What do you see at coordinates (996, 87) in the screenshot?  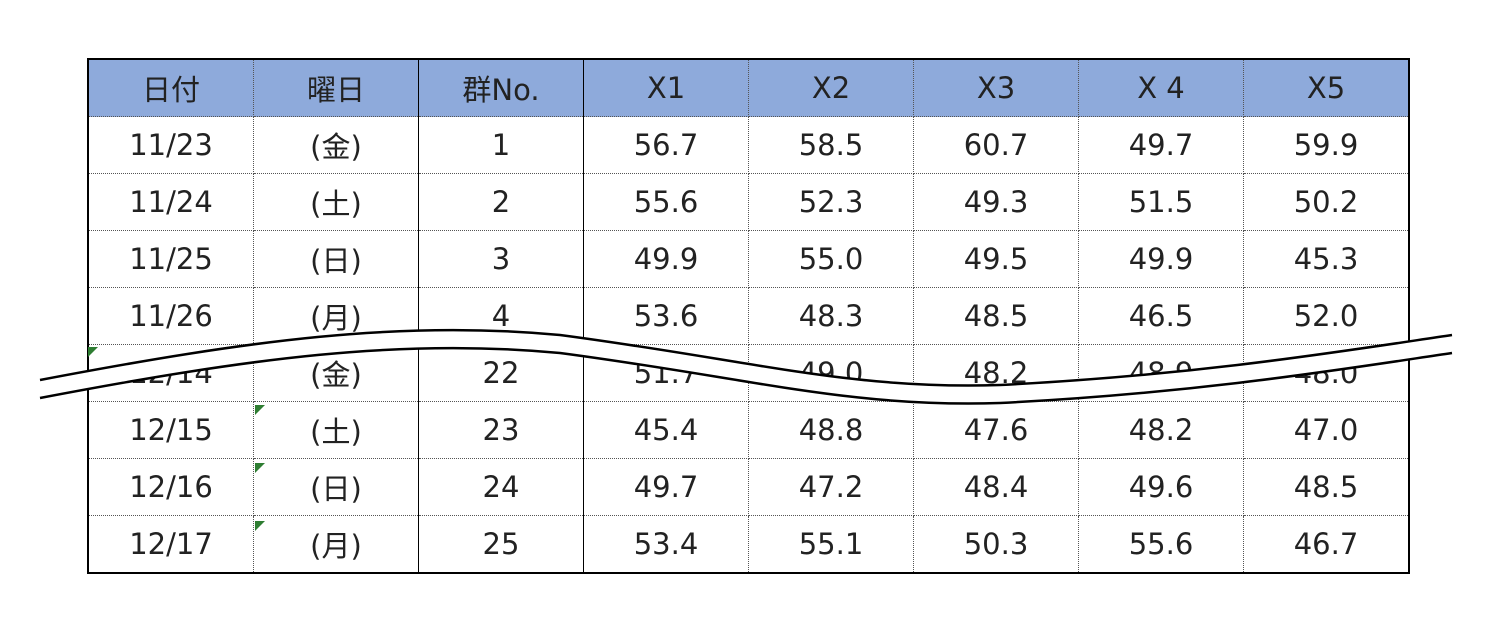 I see `cell: X3` at bounding box center [996, 87].